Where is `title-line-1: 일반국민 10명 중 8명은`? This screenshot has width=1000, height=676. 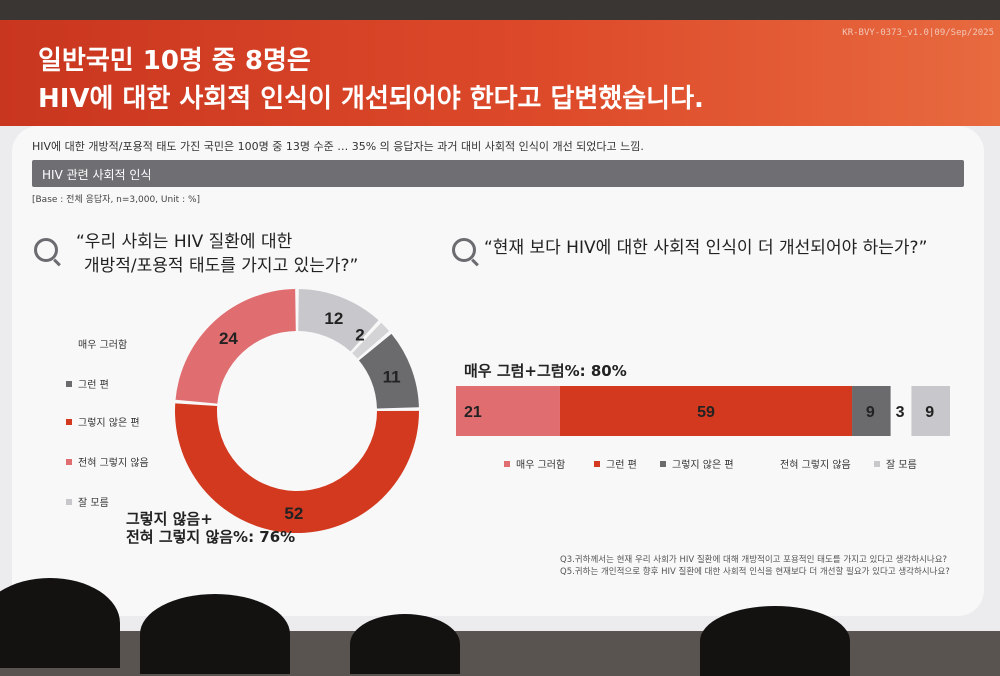
title-line-1: 일반국민 10명 중 8명은 is located at coordinates (174, 61).